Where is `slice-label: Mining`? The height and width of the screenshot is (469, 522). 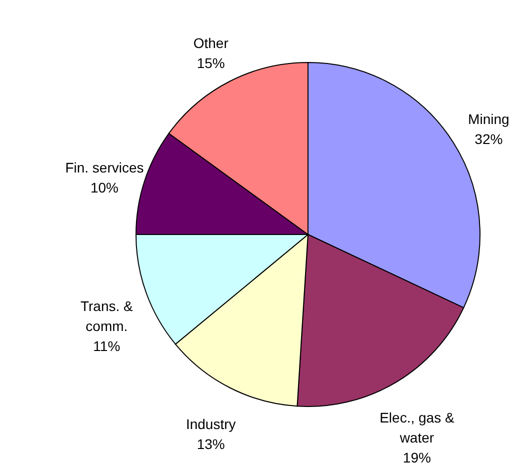
slice-label: Mining is located at coordinates (489, 118).